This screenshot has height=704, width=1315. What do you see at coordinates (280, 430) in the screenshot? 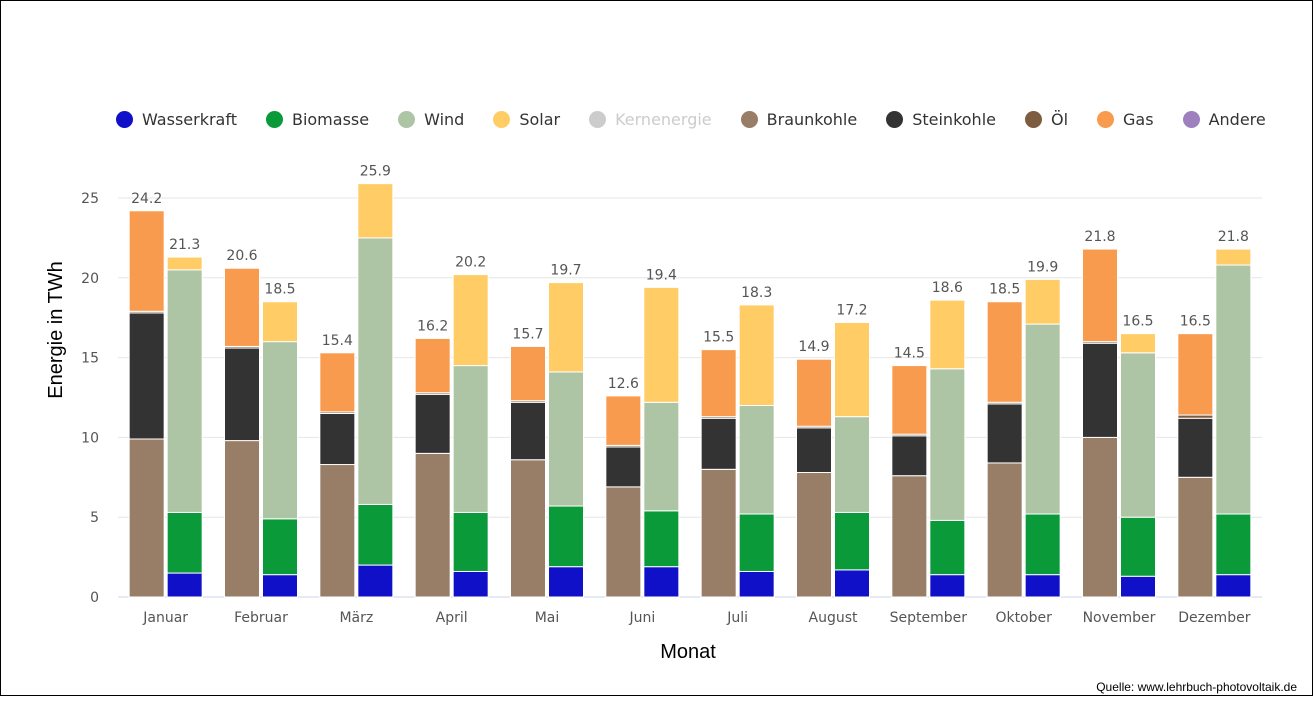
I see `bar-wind-februar` at bounding box center [280, 430].